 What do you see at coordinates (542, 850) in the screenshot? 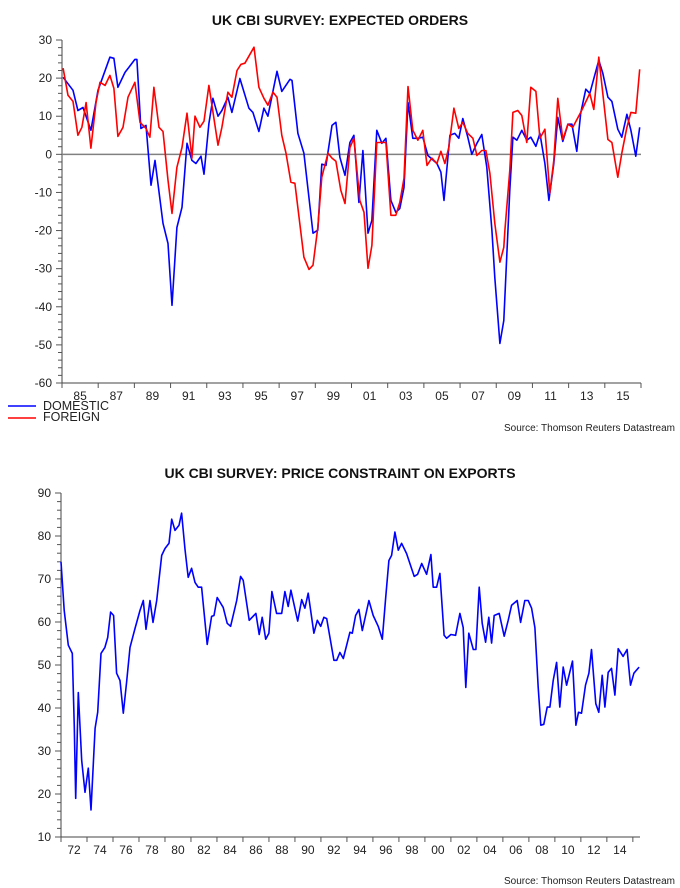
I see `x-tick-label: 08` at bounding box center [542, 850].